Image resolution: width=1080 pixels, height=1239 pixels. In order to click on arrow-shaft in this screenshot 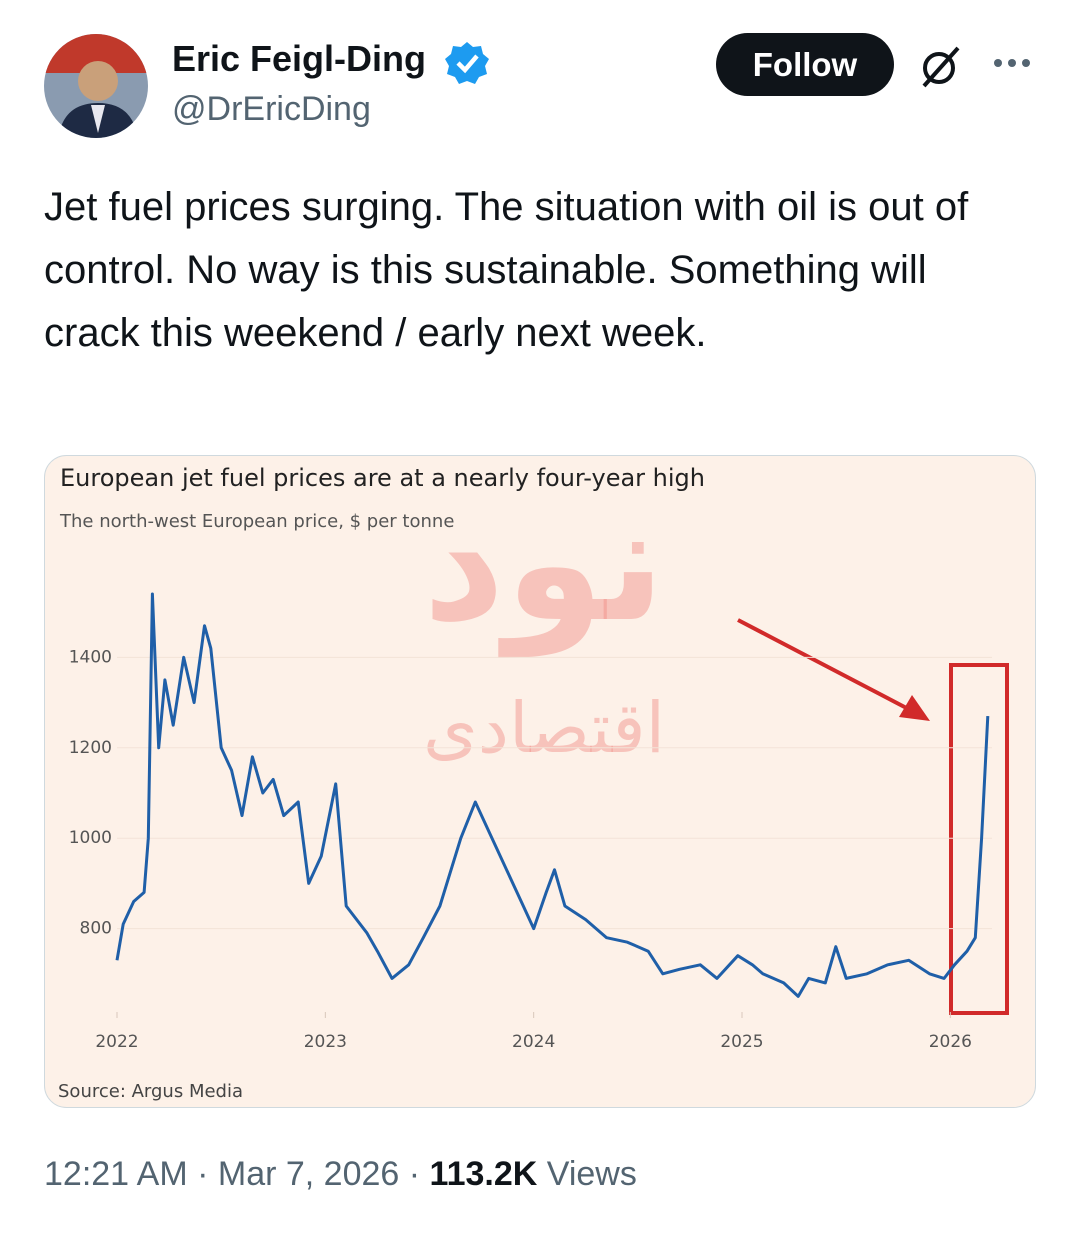, I will do `click(827, 666)`.